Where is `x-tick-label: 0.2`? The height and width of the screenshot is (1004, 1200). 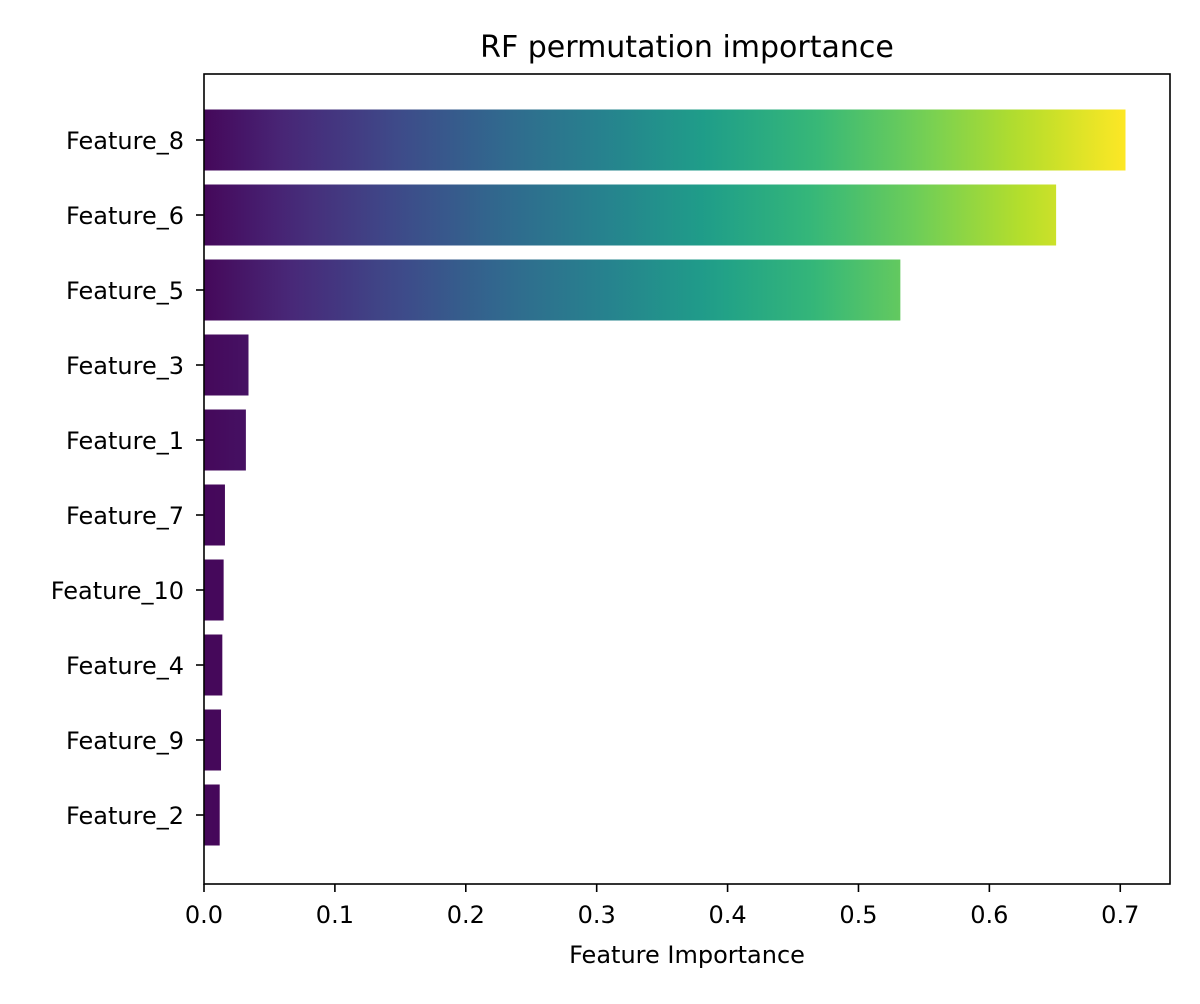
x-tick-label: 0.2 is located at coordinates (466, 915).